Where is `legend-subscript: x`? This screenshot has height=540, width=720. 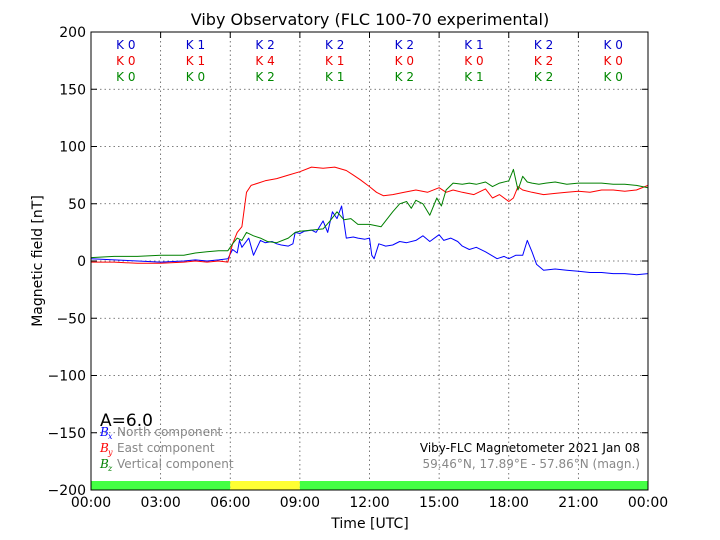
legend-subscript: x is located at coordinates (110, 436).